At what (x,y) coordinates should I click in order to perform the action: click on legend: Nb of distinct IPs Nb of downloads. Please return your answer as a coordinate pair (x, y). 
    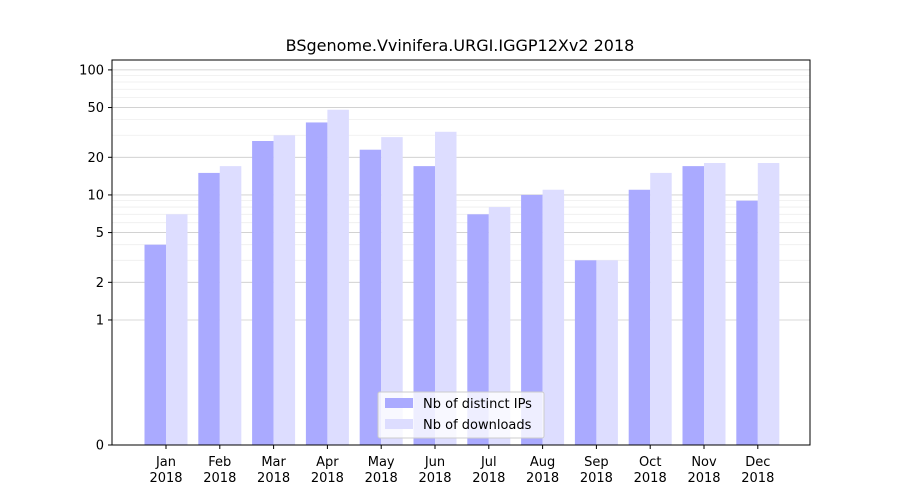
    Looking at the image, I should click on (461, 415).